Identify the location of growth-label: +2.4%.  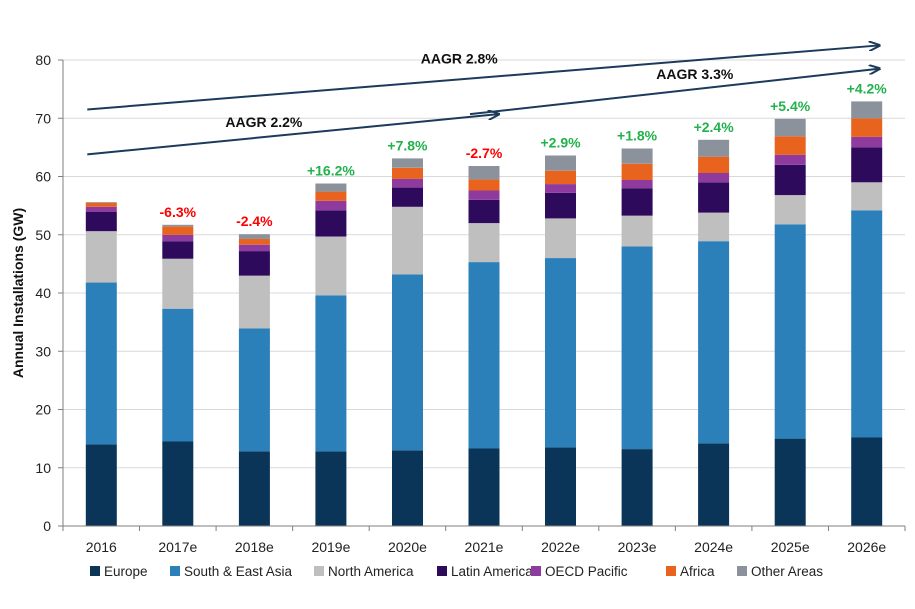
(714, 127).